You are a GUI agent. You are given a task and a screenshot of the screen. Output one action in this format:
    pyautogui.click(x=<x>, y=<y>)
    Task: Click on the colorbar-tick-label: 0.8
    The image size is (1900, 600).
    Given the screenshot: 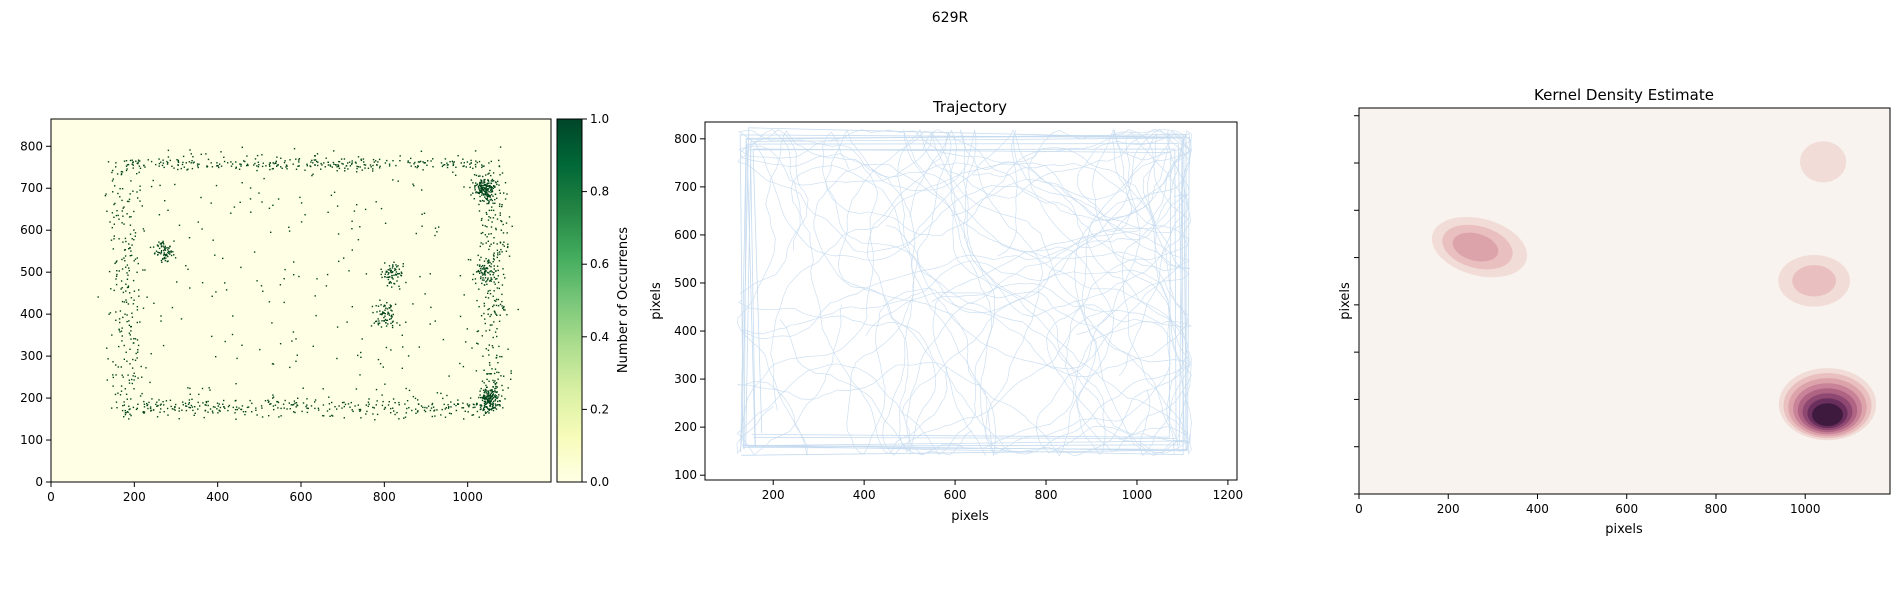 What is the action you would take?
    pyautogui.click(x=599, y=192)
    